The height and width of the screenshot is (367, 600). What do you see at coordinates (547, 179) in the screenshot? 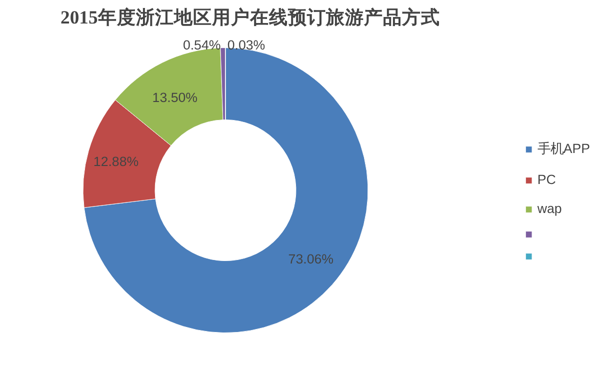
I see `legend-label: PC` at bounding box center [547, 179].